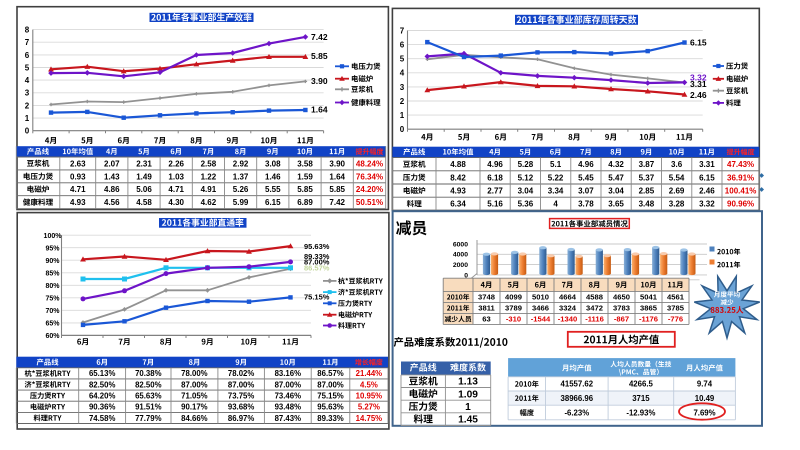 The height and width of the screenshot is (450, 800). I want to click on svg-text: 4.71, so click(78, 189).